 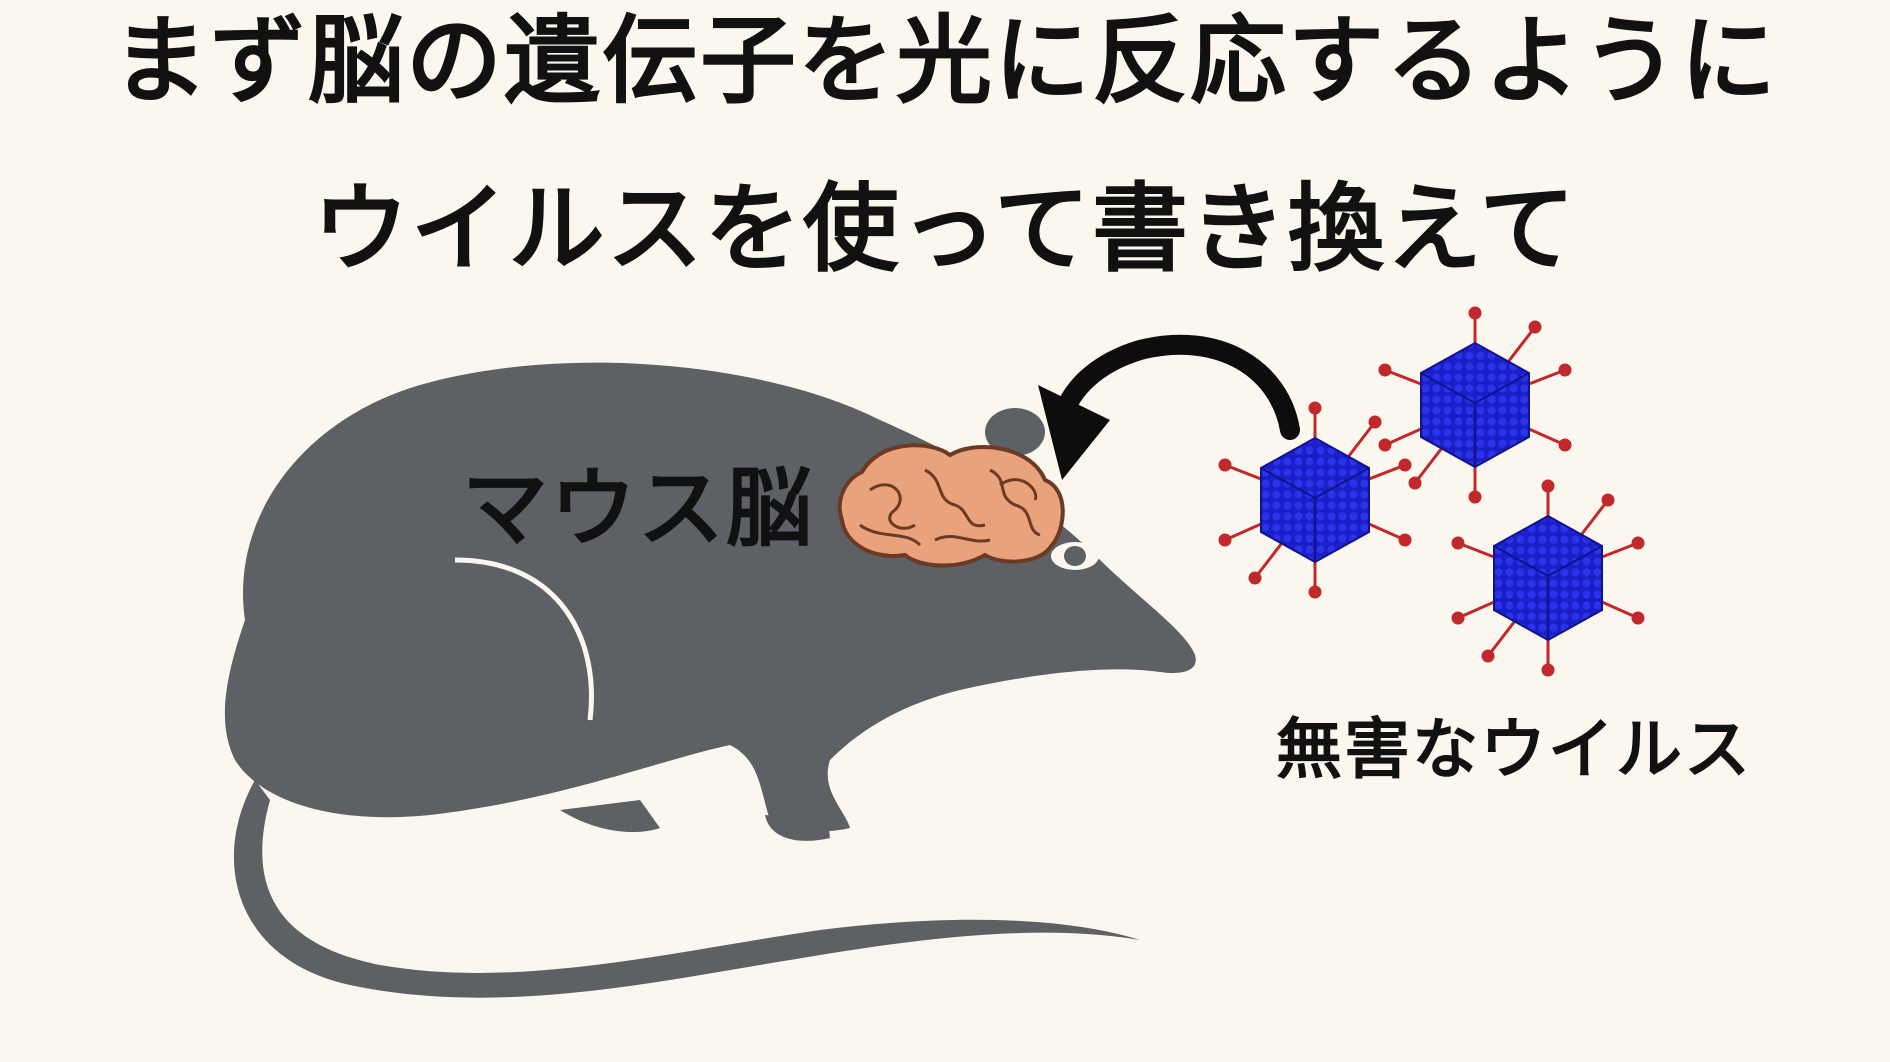 I want to click on brain-icon, so click(x=951, y=505).